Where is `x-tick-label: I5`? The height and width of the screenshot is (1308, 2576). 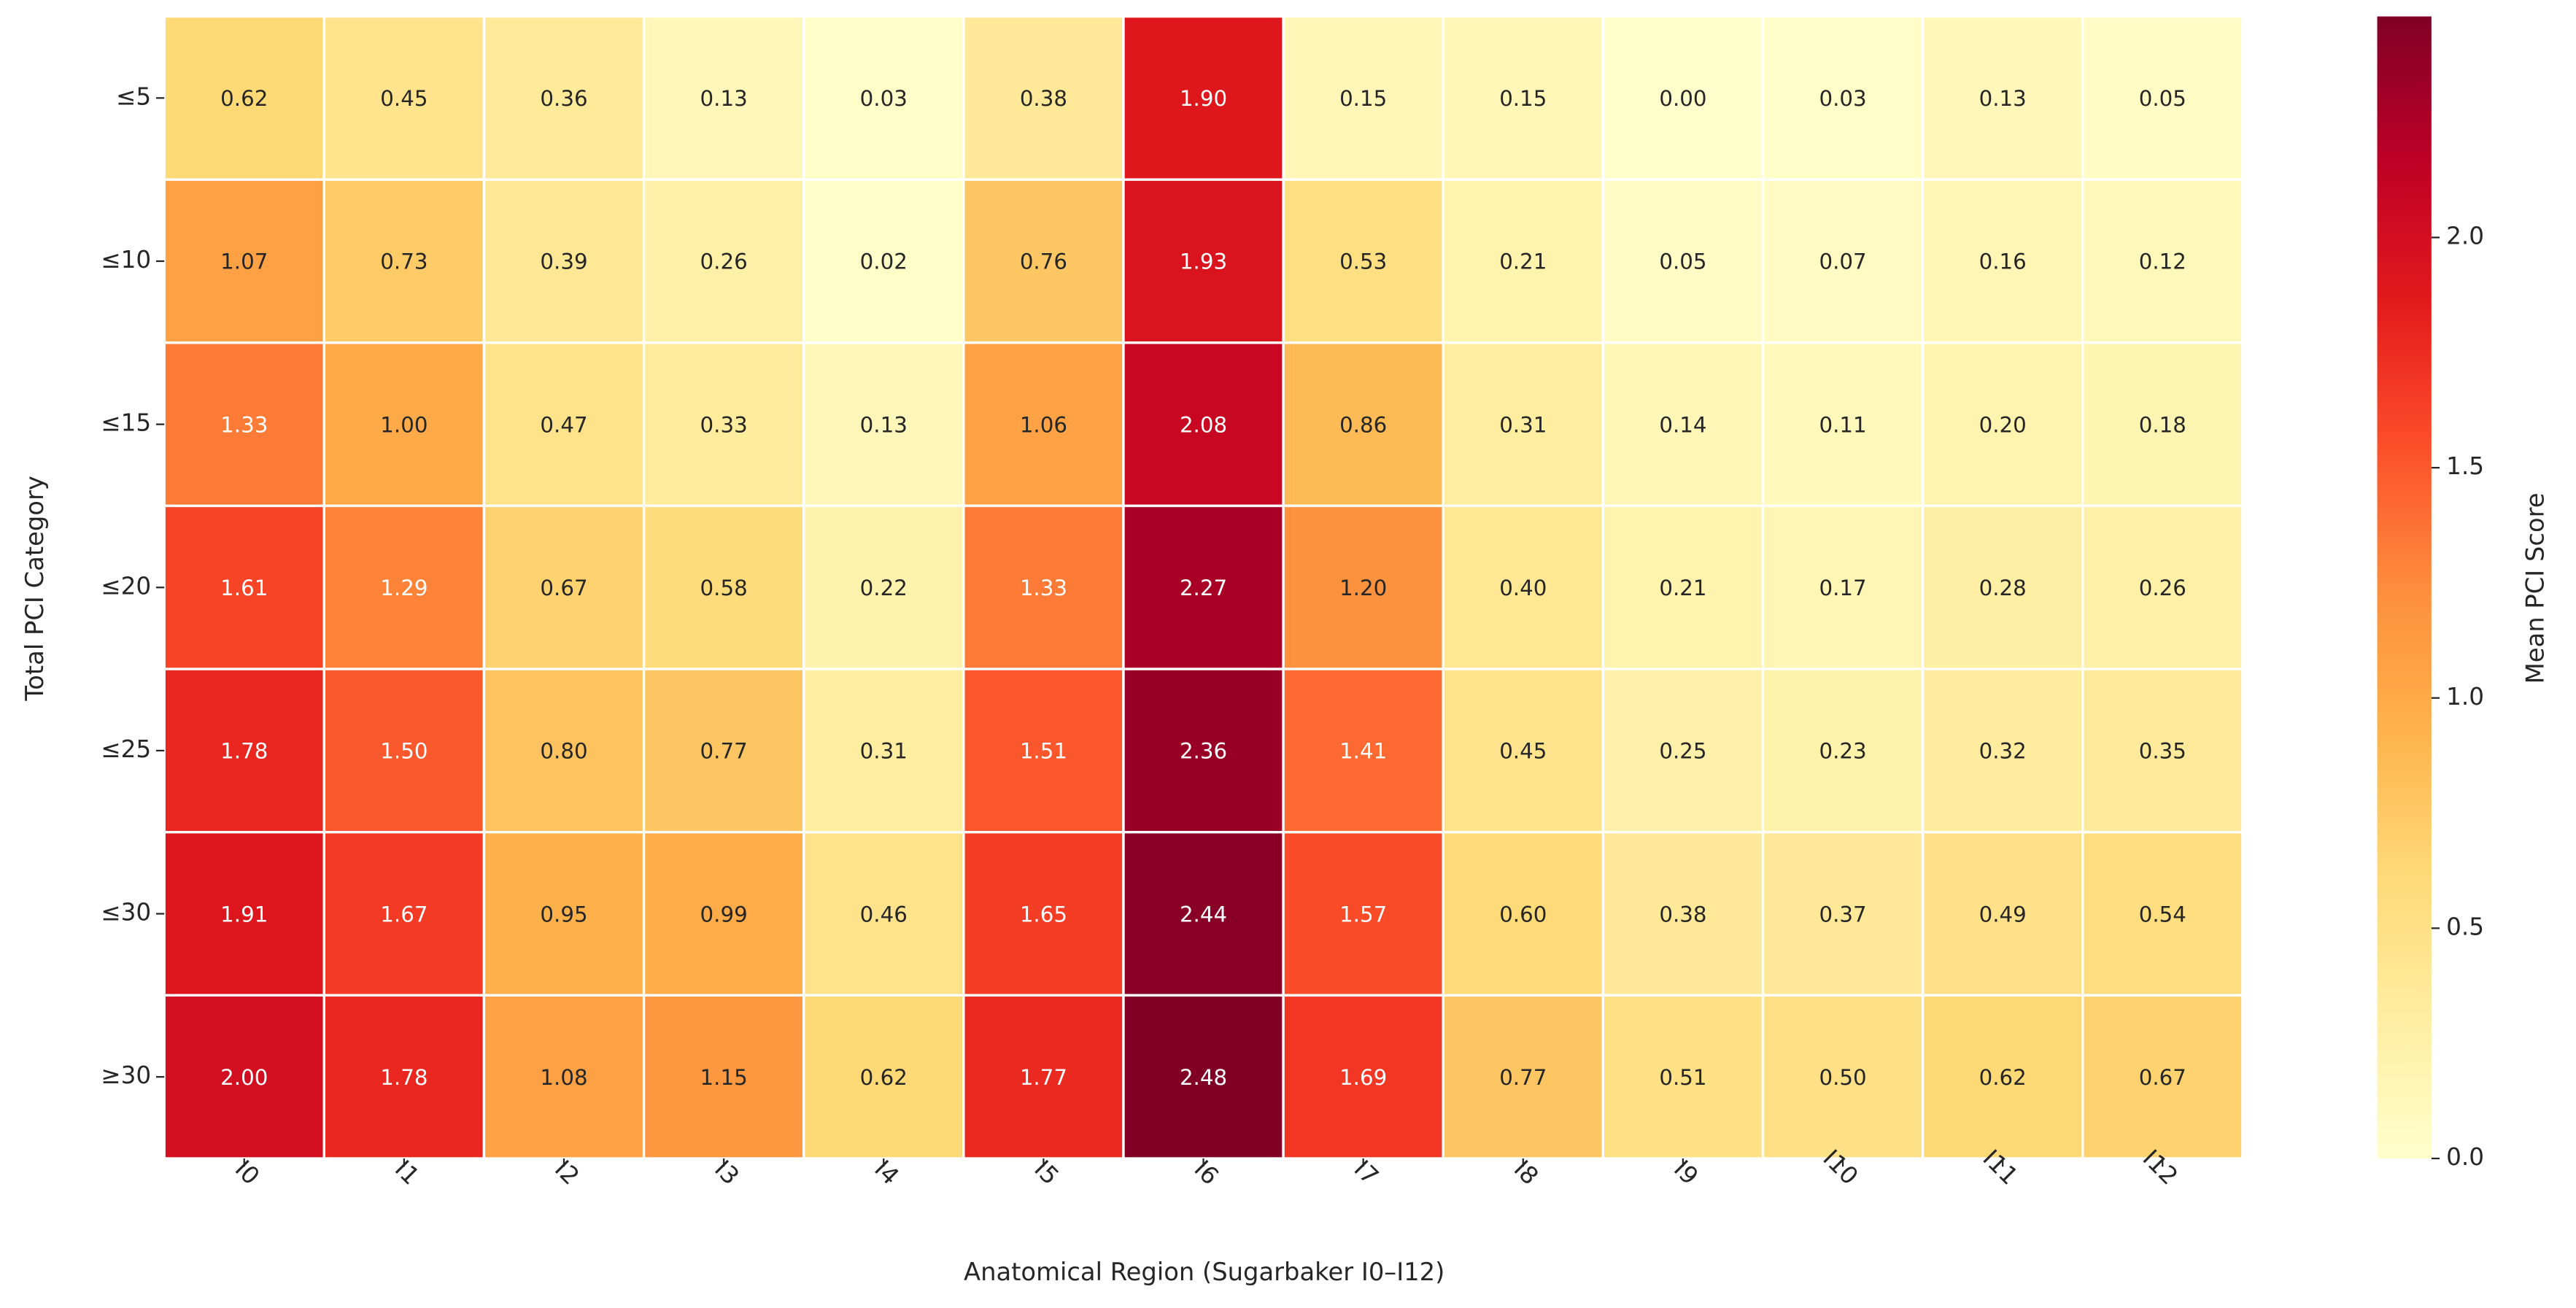
x-tick-label: I5 is located at coordinates (1046, 1172).